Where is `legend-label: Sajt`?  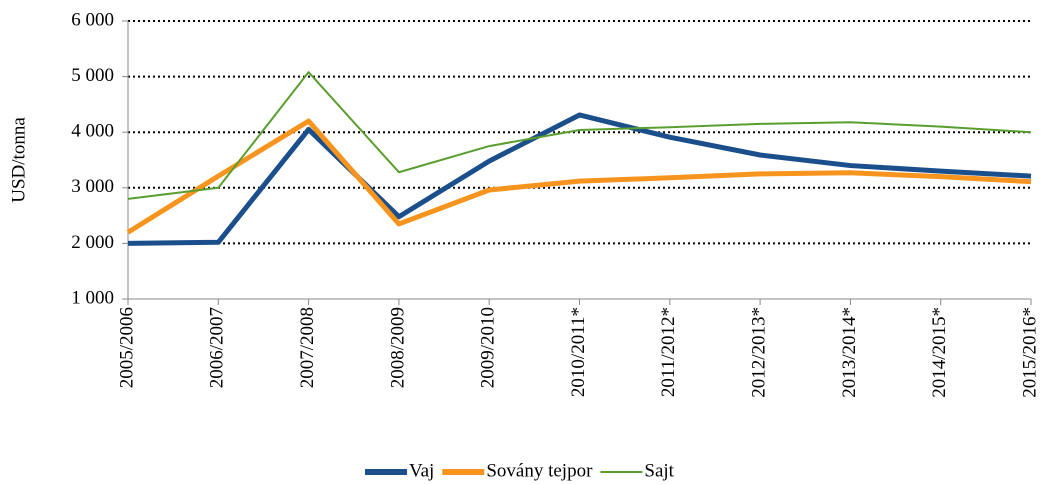
legend-label: Sajt is located at coordinates (659, 470).